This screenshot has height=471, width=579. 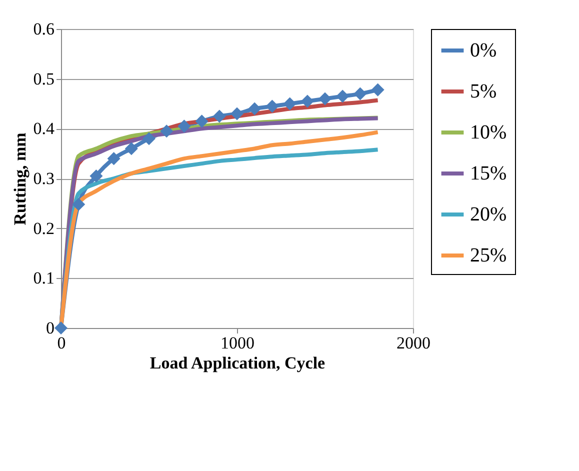 What do you see at coordinates (488, 173) in the screenshot?
I see `legend-label: 15%` at bounding box center [488, 173].